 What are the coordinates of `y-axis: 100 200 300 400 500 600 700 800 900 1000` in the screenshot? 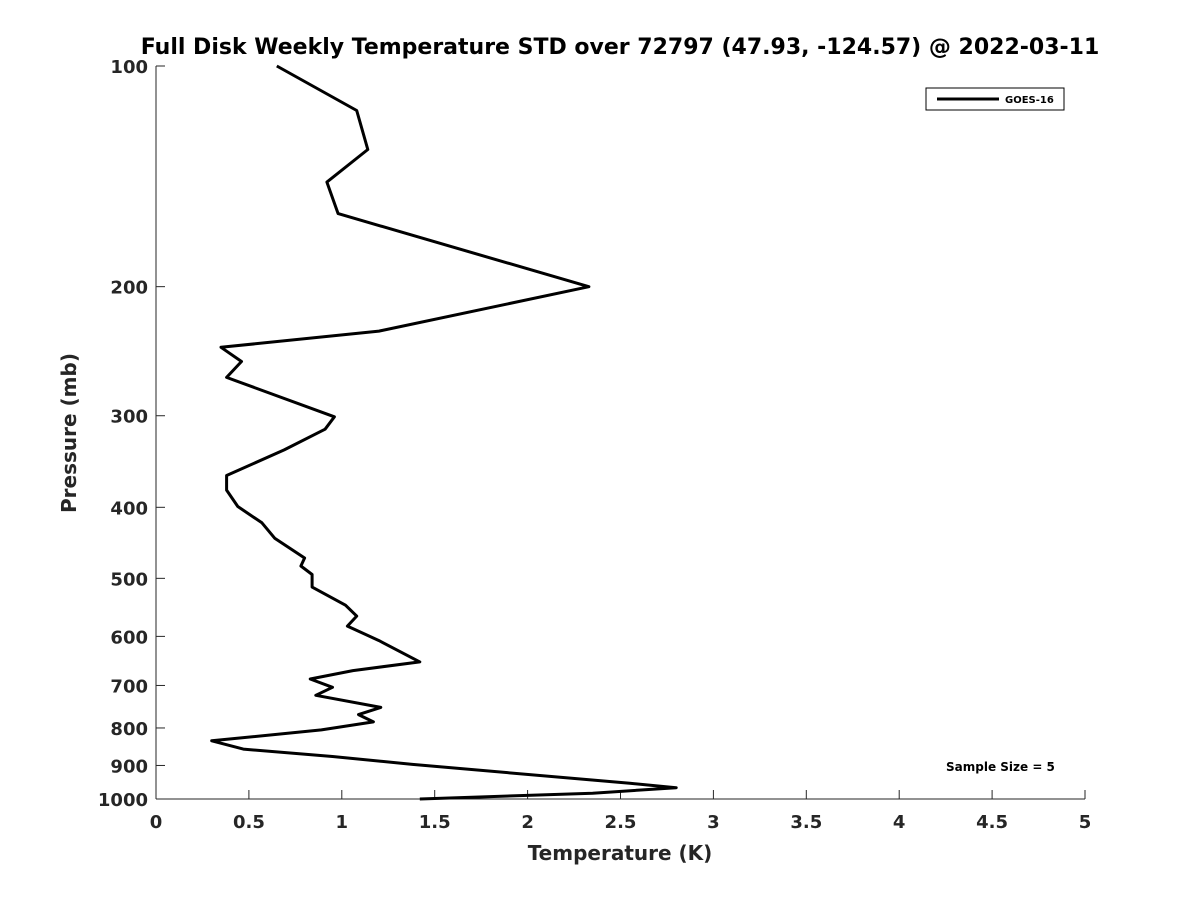 It's located at (131, 434).